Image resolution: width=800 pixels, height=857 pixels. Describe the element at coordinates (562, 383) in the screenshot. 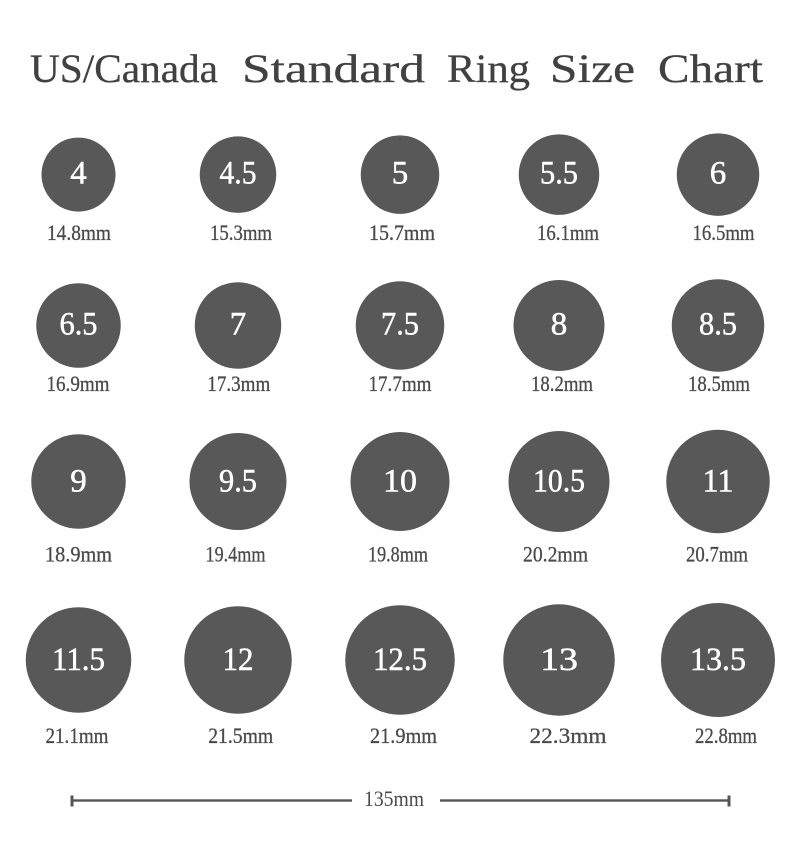

I see `svg-text: 18.2mm` at that location.